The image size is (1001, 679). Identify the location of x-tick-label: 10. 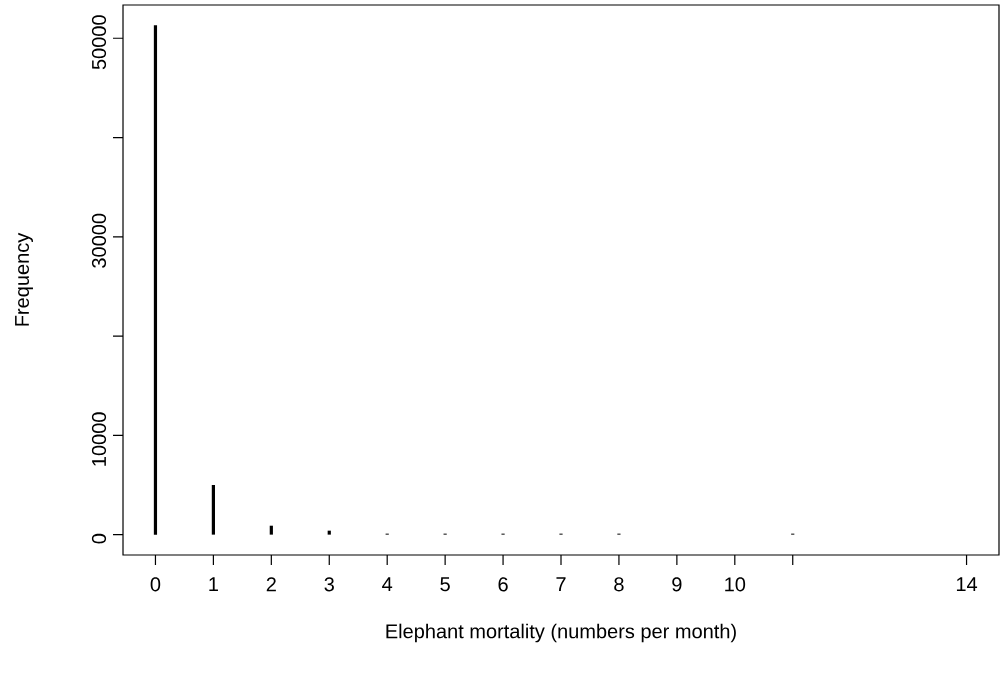
(735, 584).